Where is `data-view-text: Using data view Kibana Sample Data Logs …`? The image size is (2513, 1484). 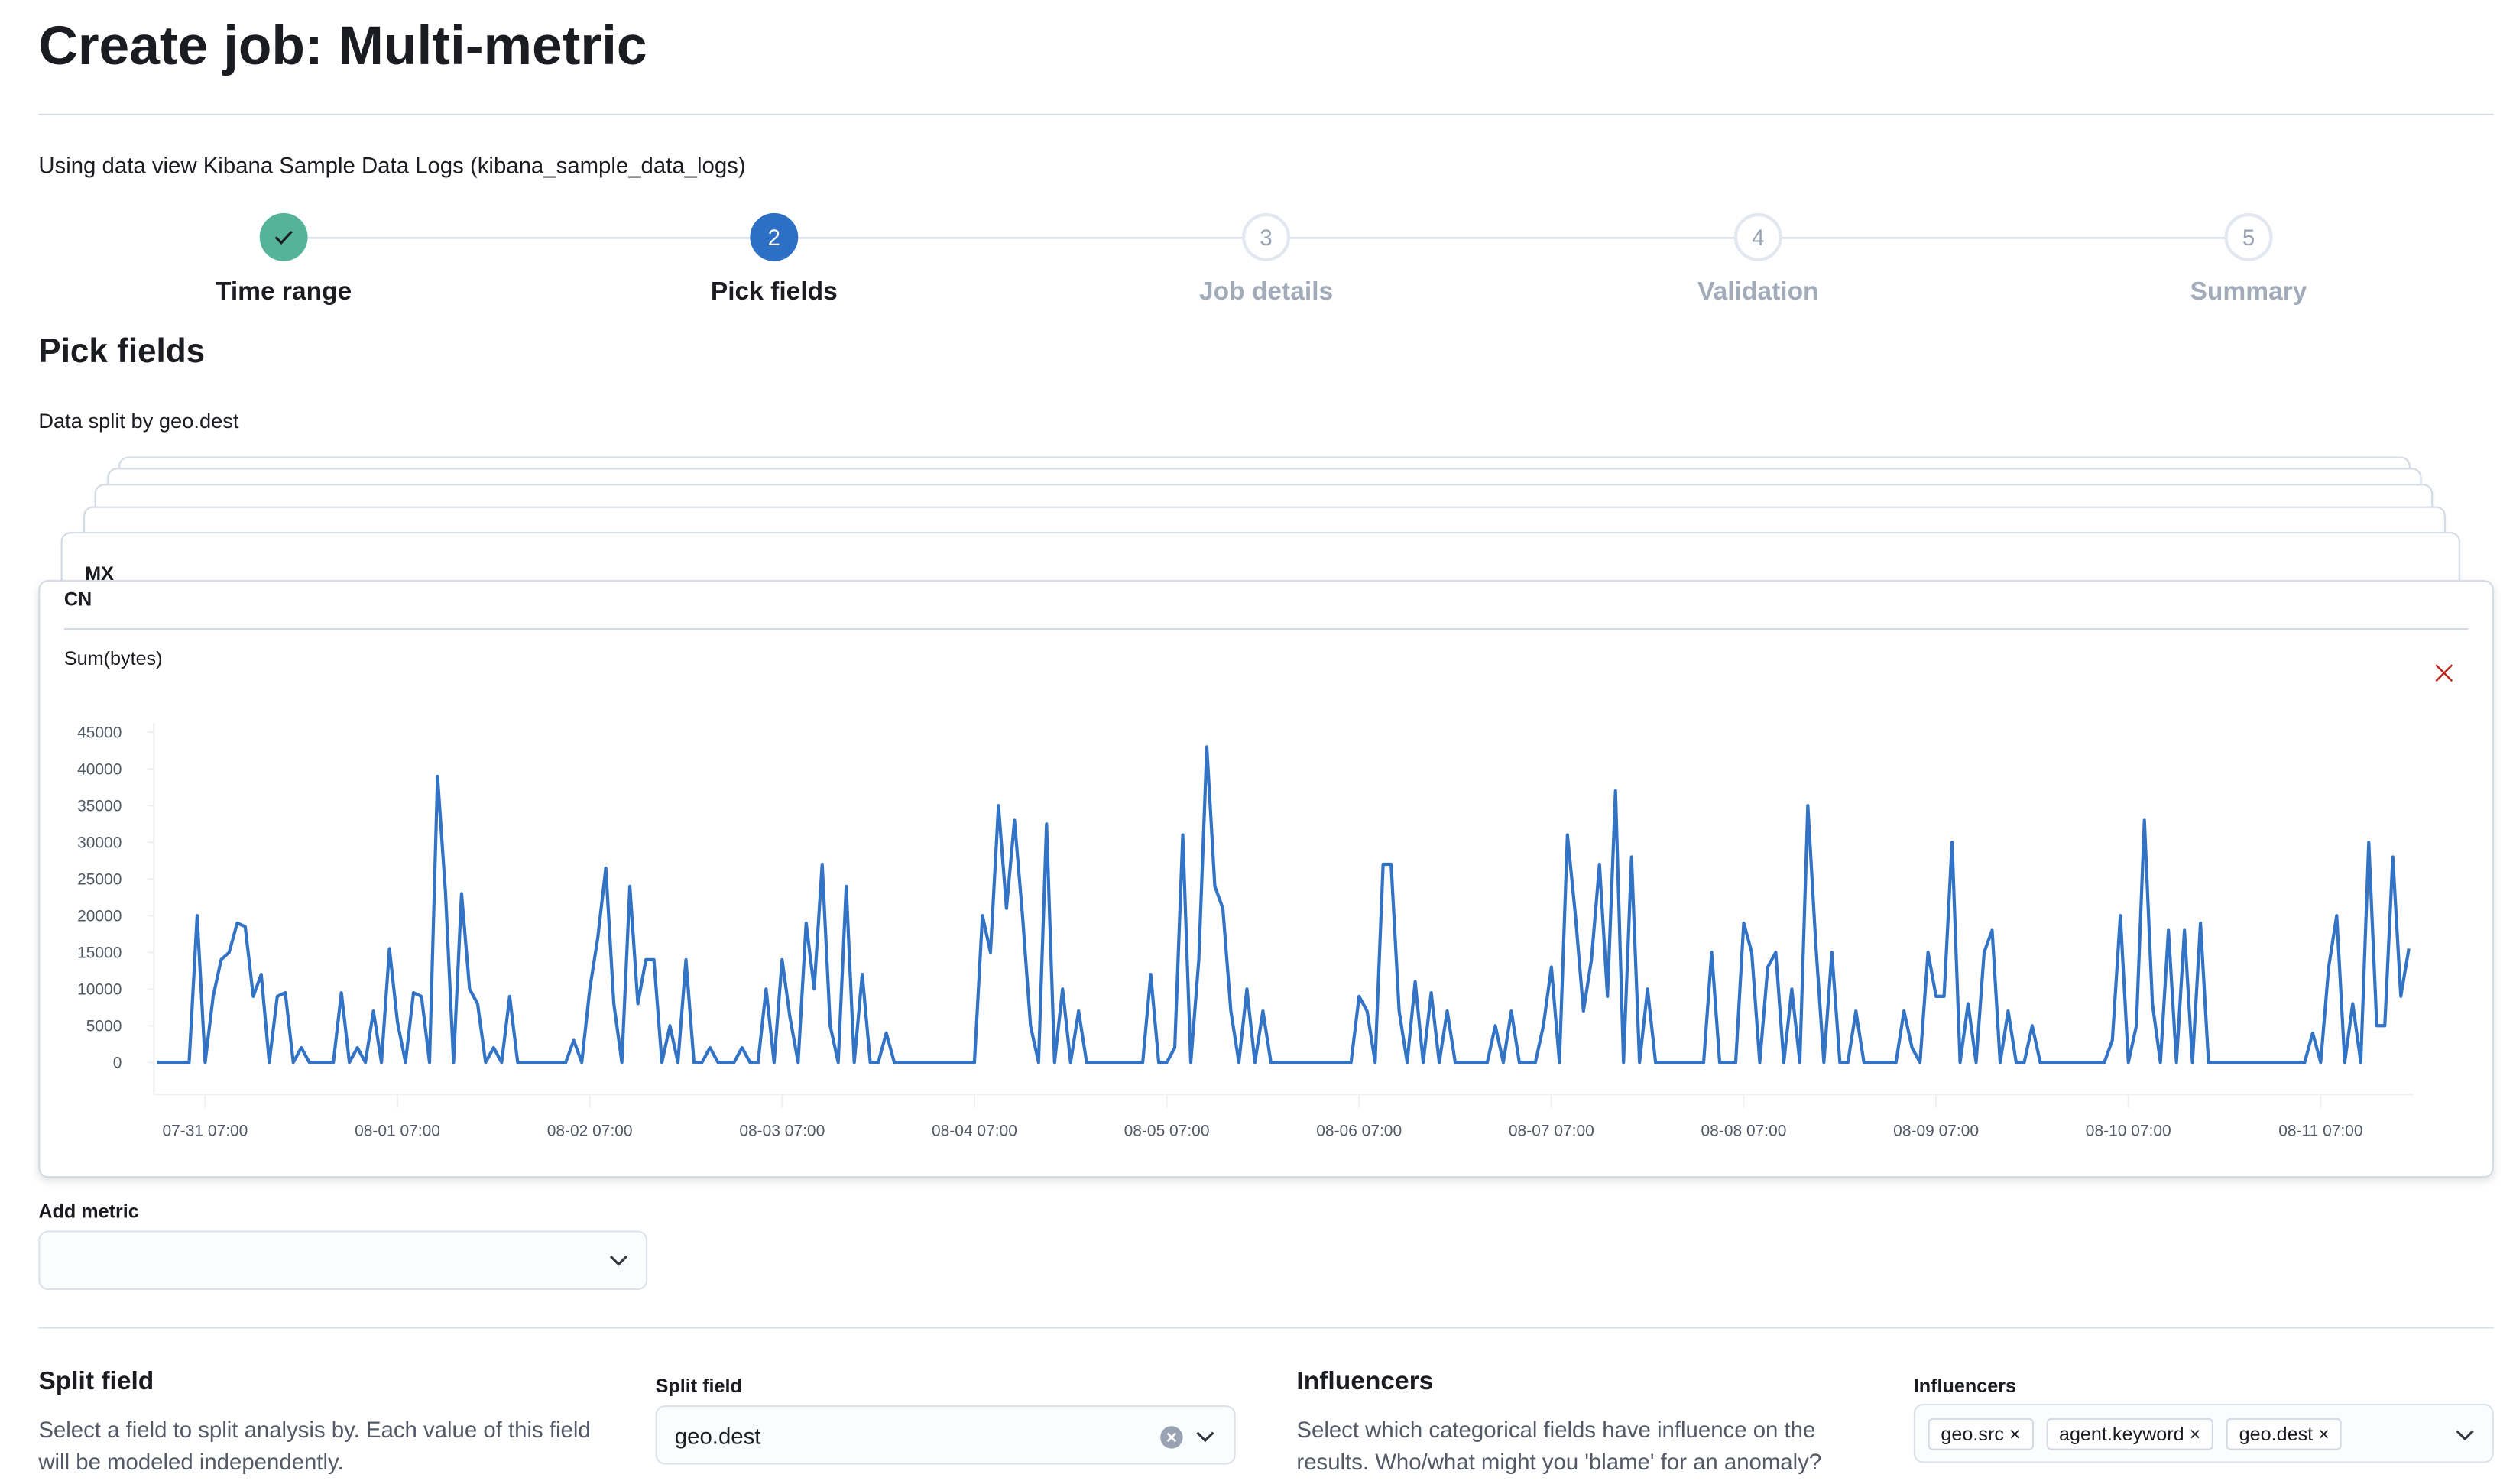 data-view-text: Using data view Kibana Sample Data Logs … is located at coordinates (392, 165).